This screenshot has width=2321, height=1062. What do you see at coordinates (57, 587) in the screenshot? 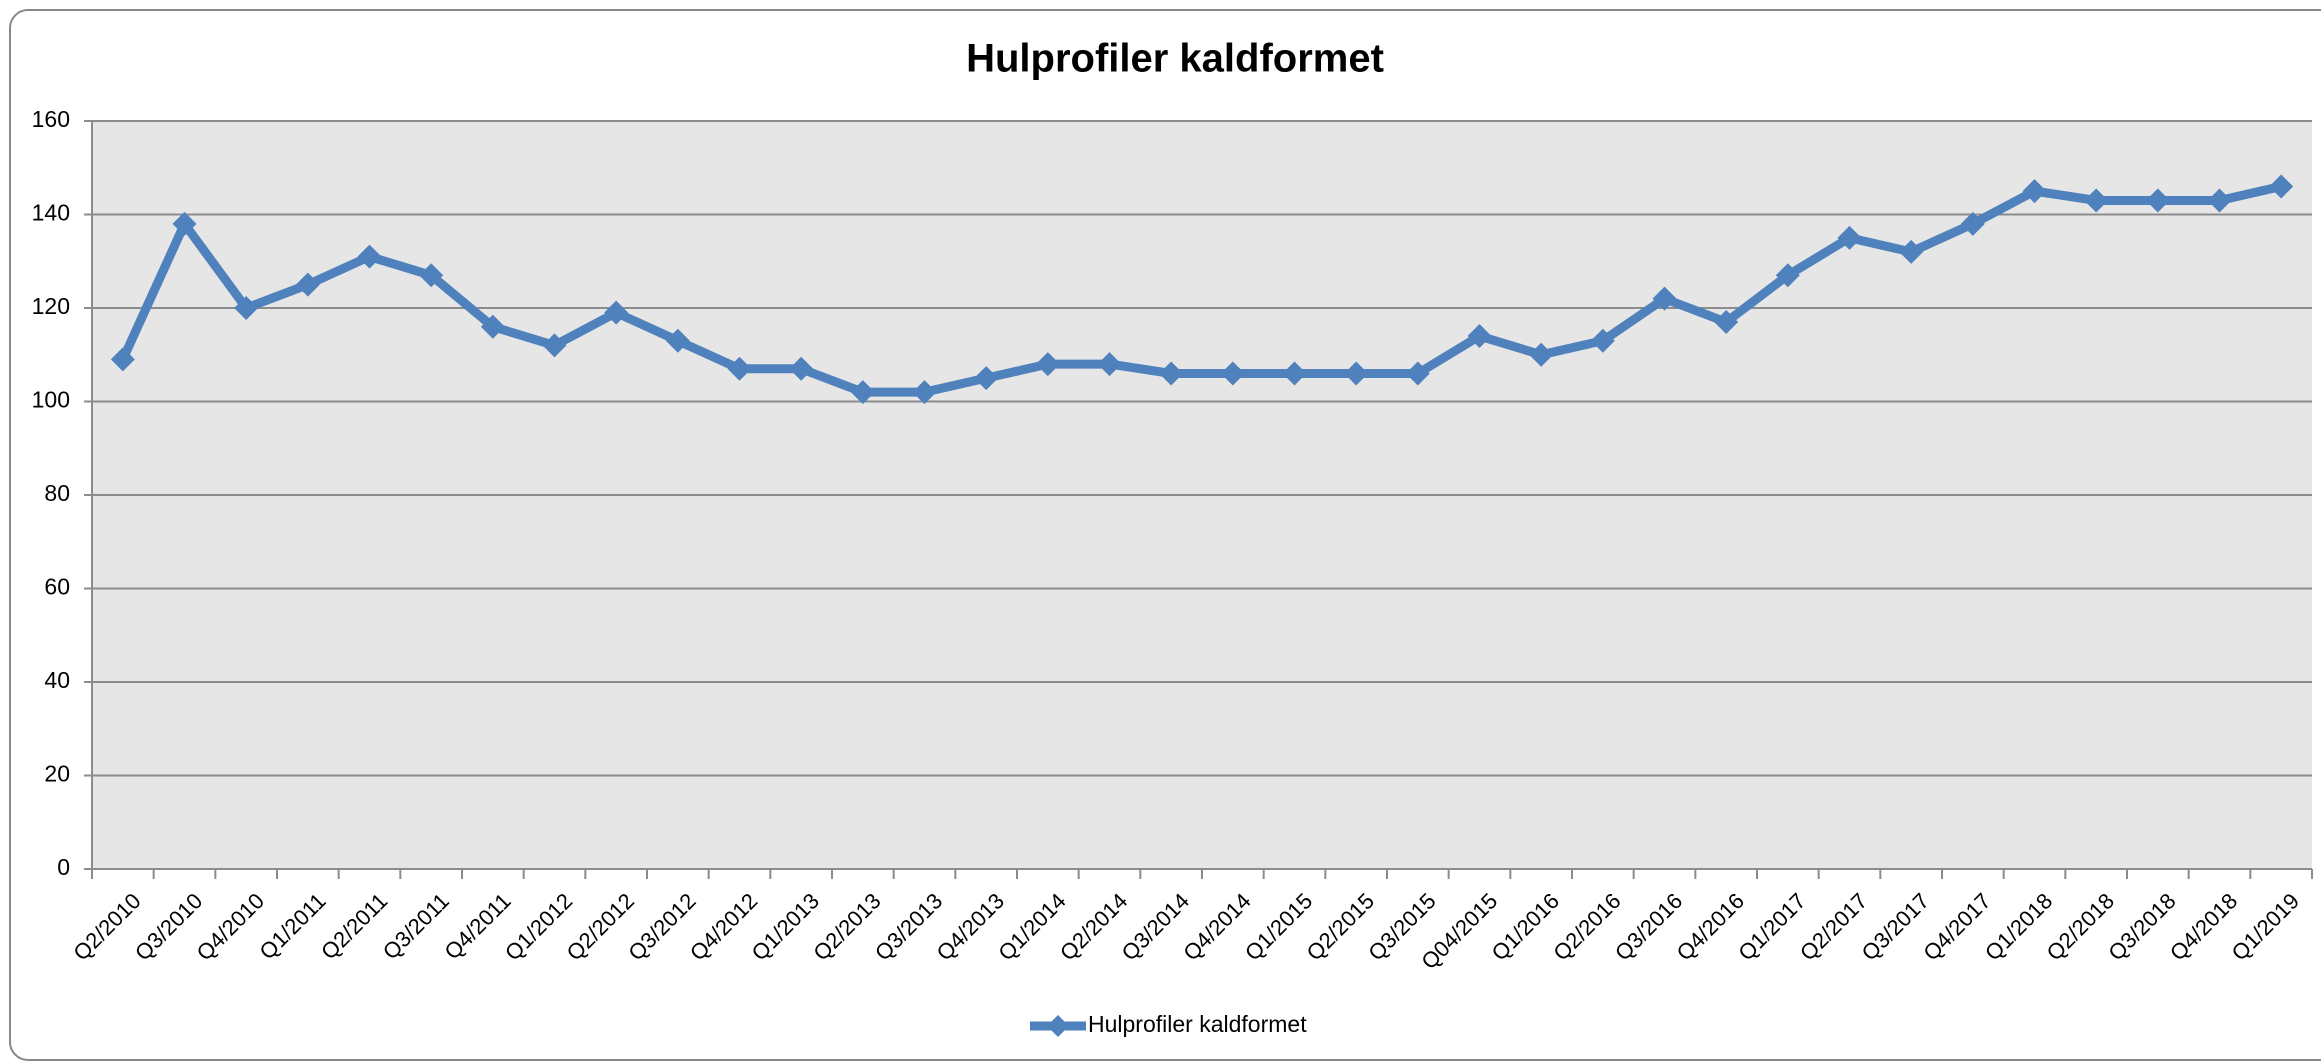
I see `y-tick-label: 60` at bounding box center [57, 587].